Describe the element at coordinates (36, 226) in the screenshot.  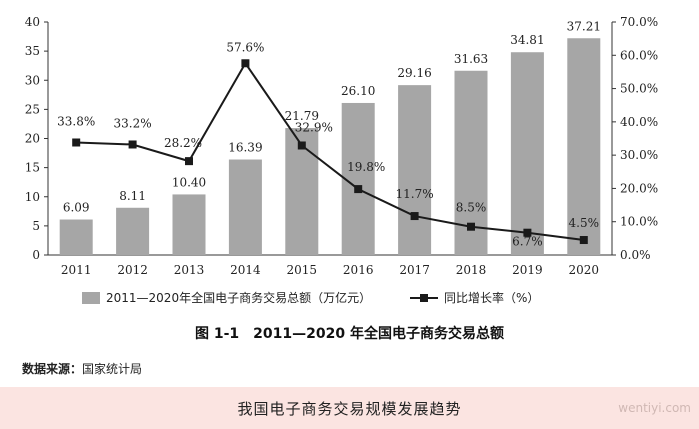
I see `y-tick-left-label: 5` at that location.